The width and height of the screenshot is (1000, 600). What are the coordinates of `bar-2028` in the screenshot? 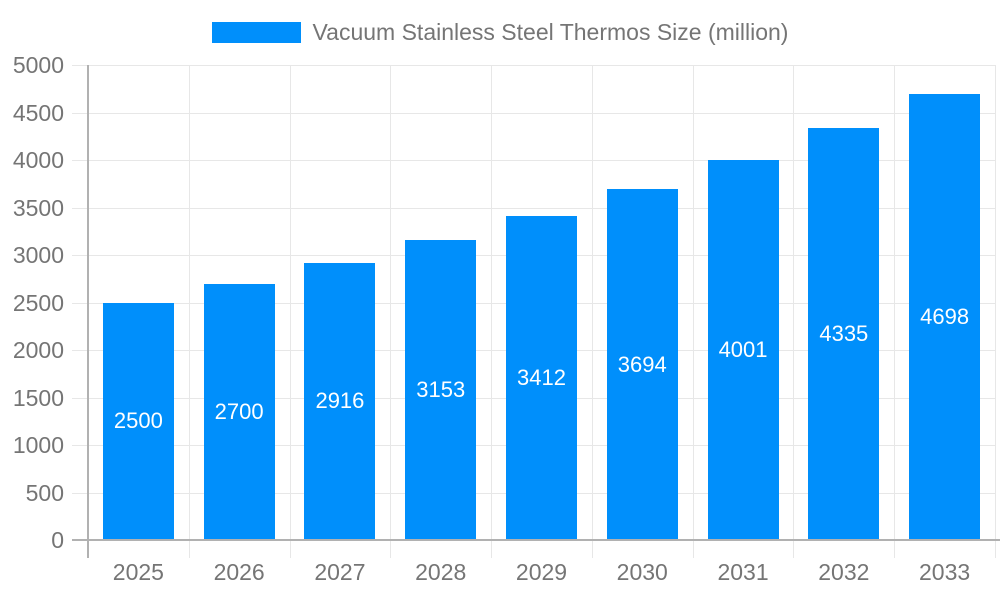 It's located at (441, 390).